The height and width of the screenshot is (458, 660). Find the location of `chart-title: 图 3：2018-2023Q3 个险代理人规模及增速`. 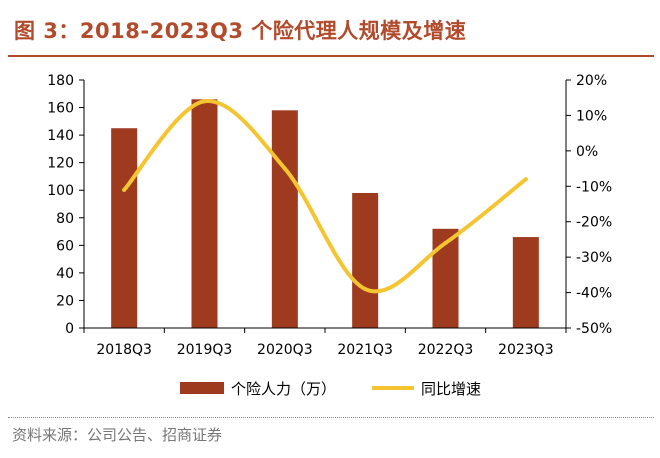

chart-title: 图 3：2018-2023Q3 个险代理人规模及增速 is located at coordinates (240, 31).